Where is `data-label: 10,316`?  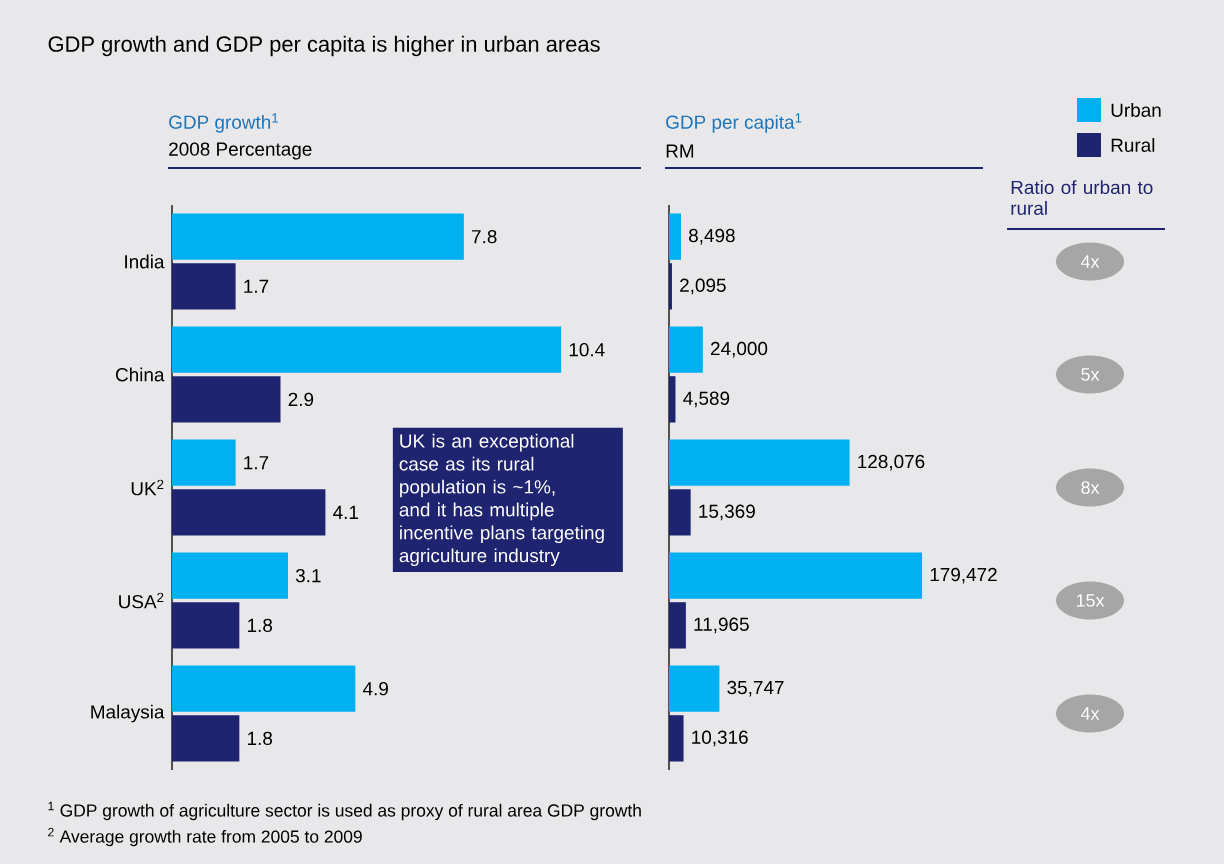
data-label: 10,316 is located at coordinates (720, 738).